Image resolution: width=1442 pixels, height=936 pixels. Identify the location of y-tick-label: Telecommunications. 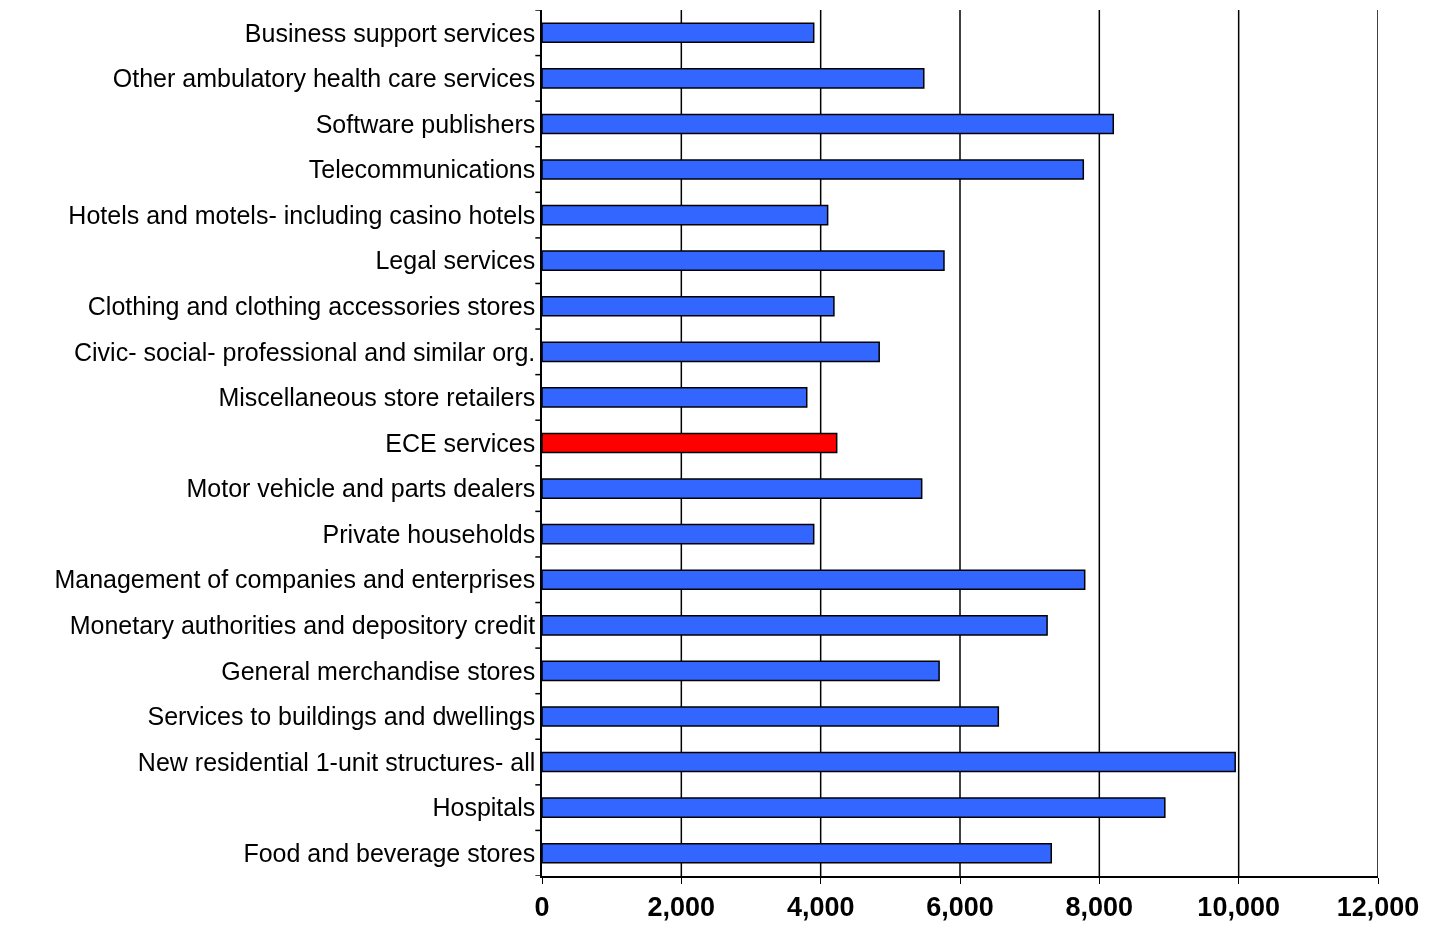
(422, 169).